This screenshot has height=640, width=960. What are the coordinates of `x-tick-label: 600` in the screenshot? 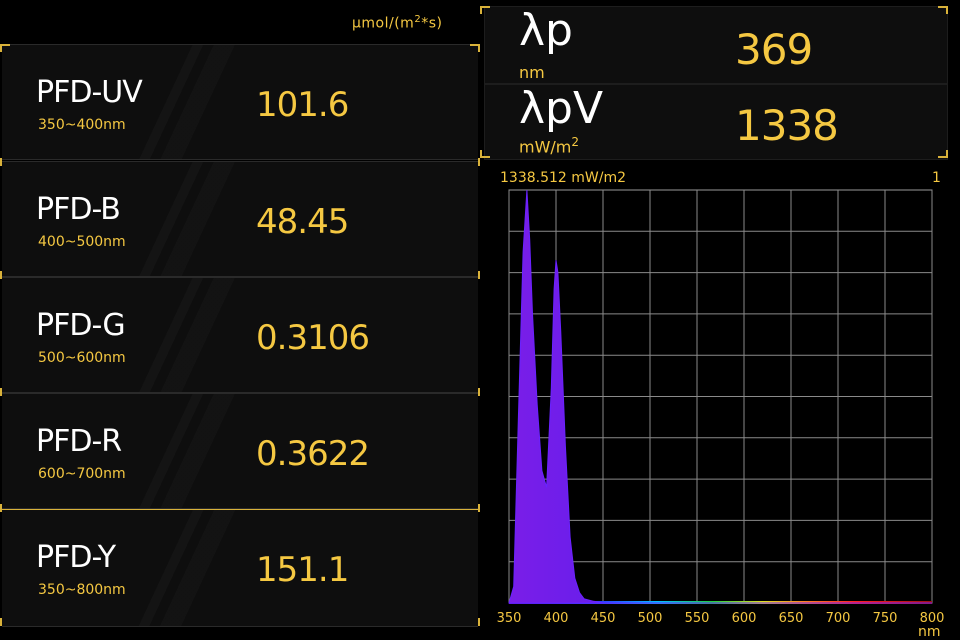 It's located at (744, 618).